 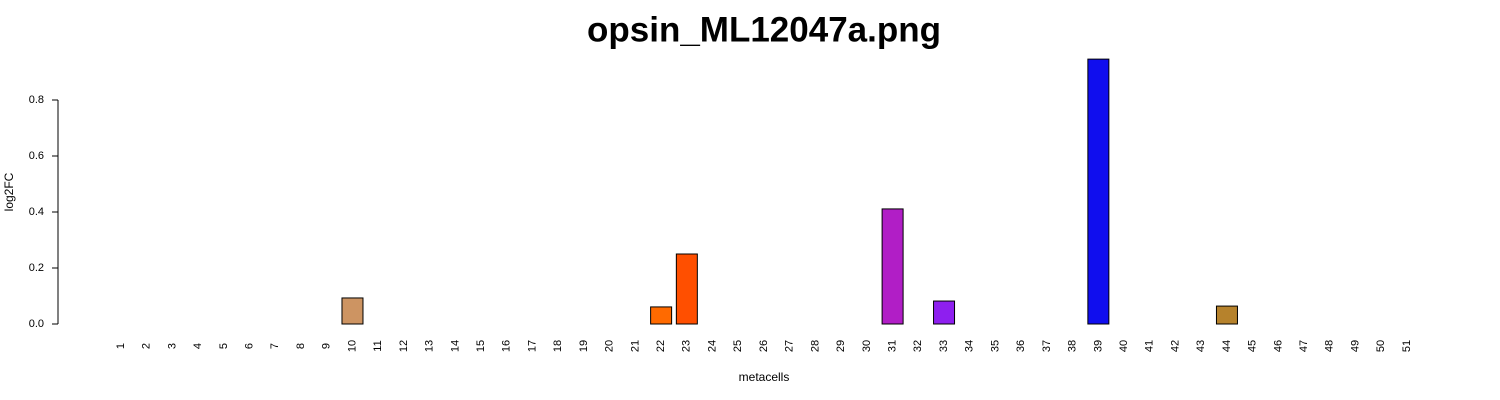 What do you see at coordinates (532, 346) in the screenshot?
I see `x-tick-label: 17` at bounding box center [532, 346].